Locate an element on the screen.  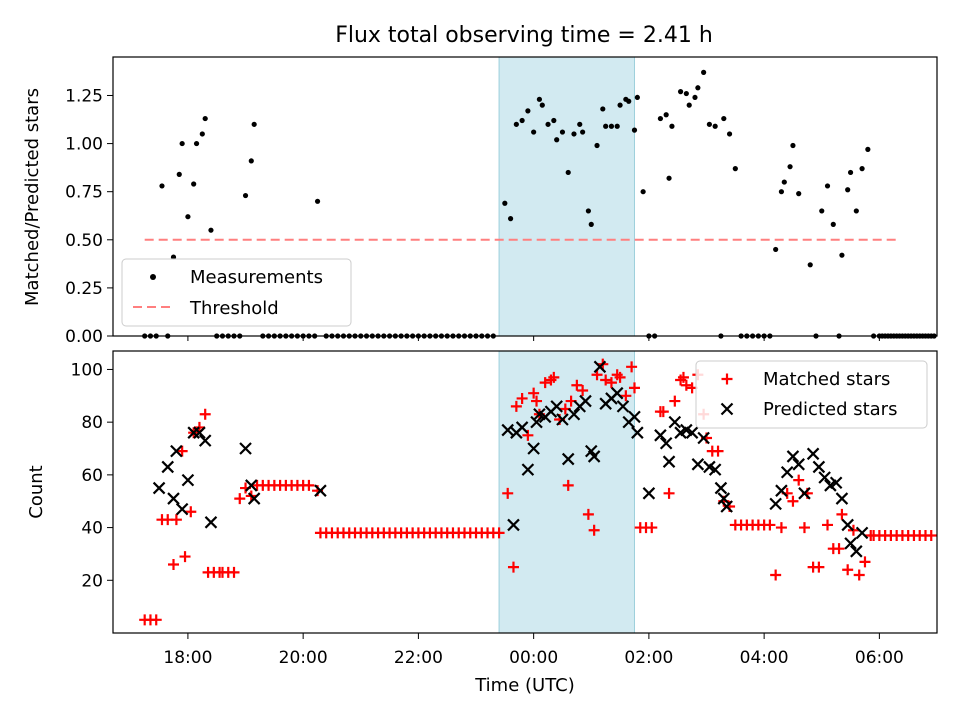
count-y-tick-label: 20 is located at coordinates (92, 581).